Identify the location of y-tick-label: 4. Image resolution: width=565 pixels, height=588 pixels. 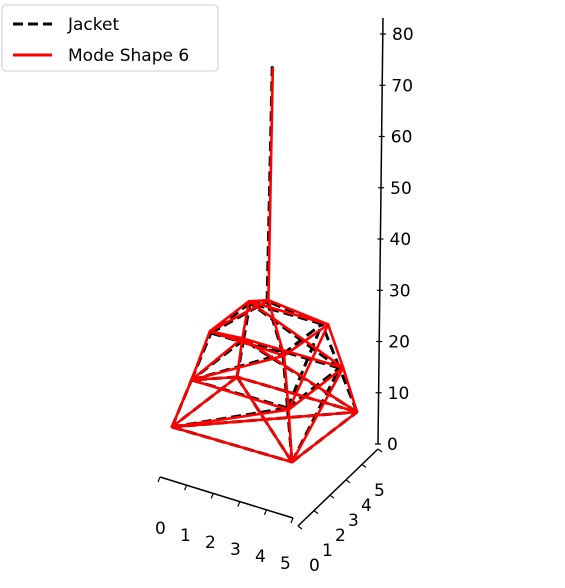
(366, 506).